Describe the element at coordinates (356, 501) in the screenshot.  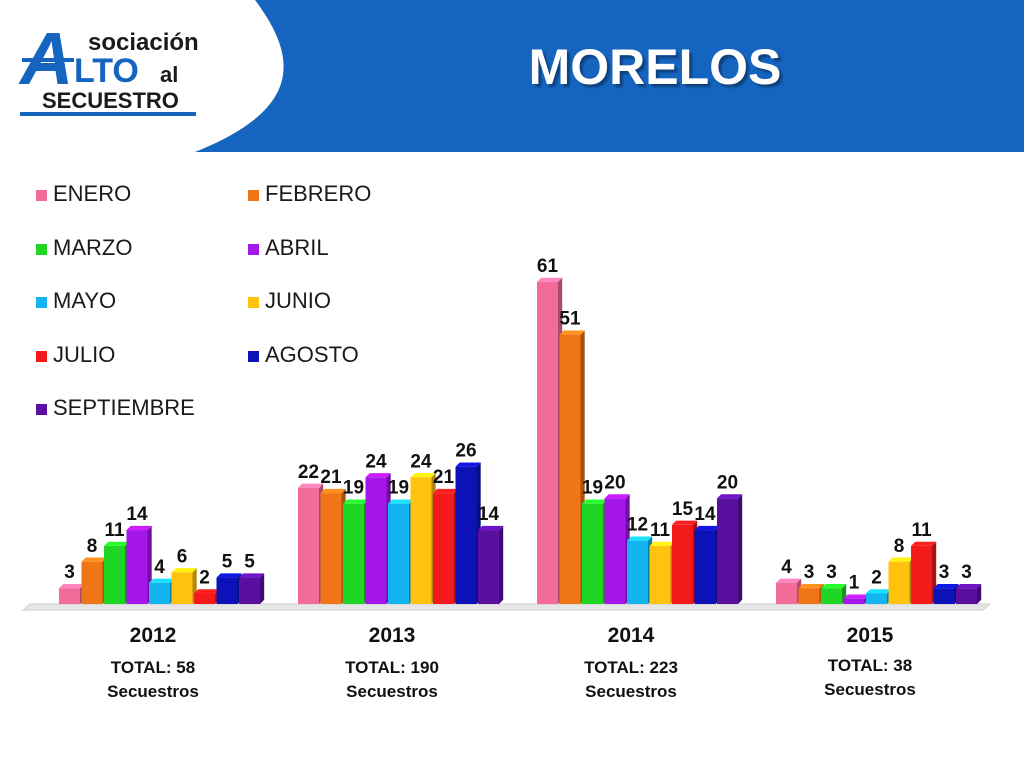
I see `bar-marzo-2013-top` at that location.